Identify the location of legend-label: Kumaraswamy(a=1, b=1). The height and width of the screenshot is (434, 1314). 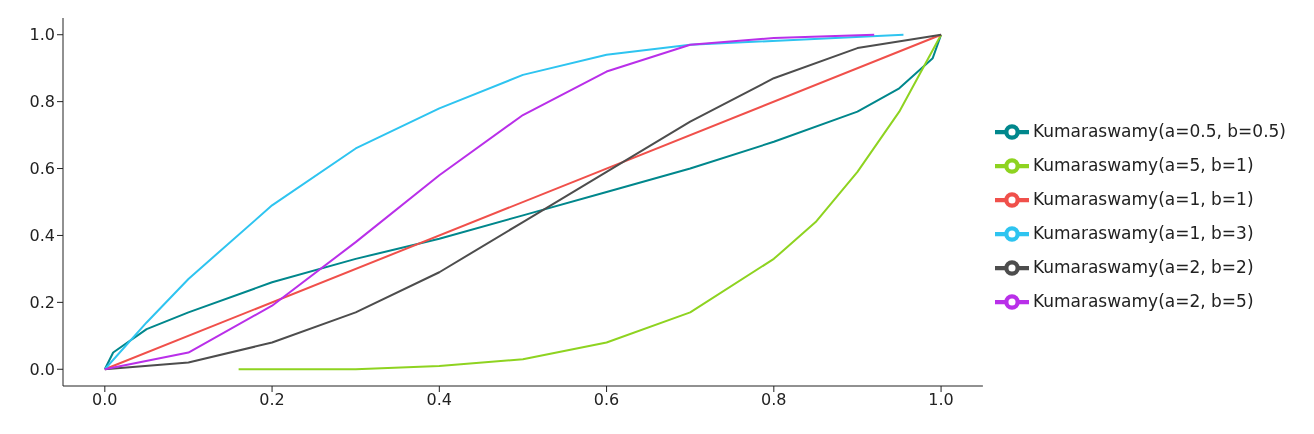
(1143, 199).